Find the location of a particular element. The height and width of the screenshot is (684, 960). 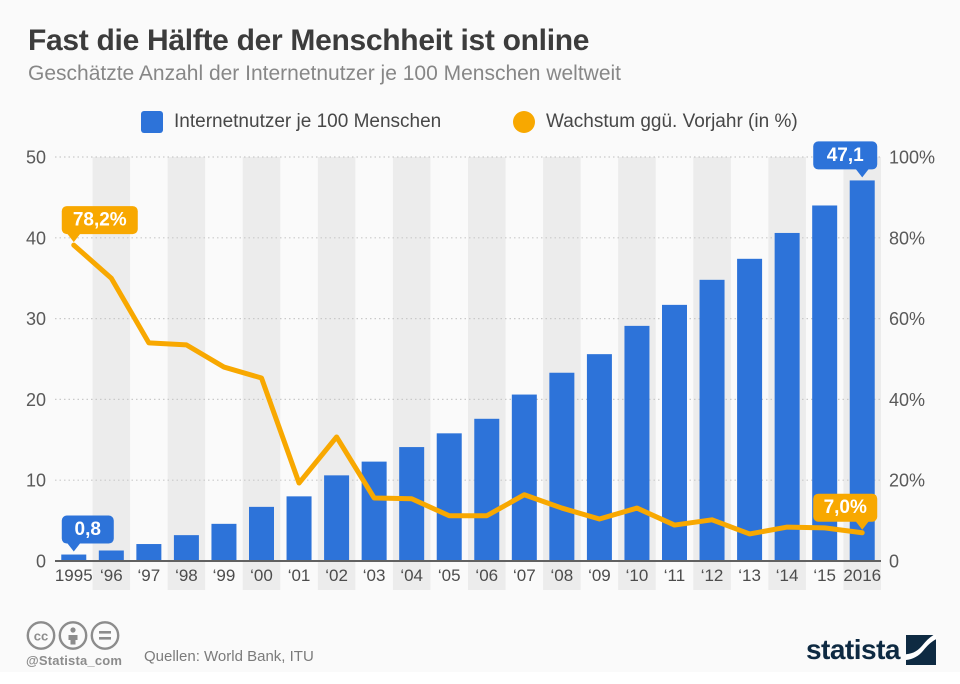

svg-text: ‘04 is located at coordinates (411, 575).